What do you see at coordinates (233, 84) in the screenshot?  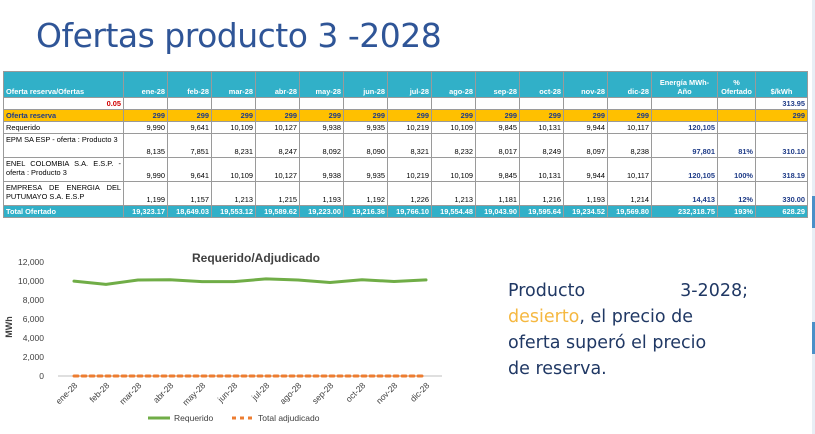 I see `column-header: mar-28` at bounding box center [233, 84].